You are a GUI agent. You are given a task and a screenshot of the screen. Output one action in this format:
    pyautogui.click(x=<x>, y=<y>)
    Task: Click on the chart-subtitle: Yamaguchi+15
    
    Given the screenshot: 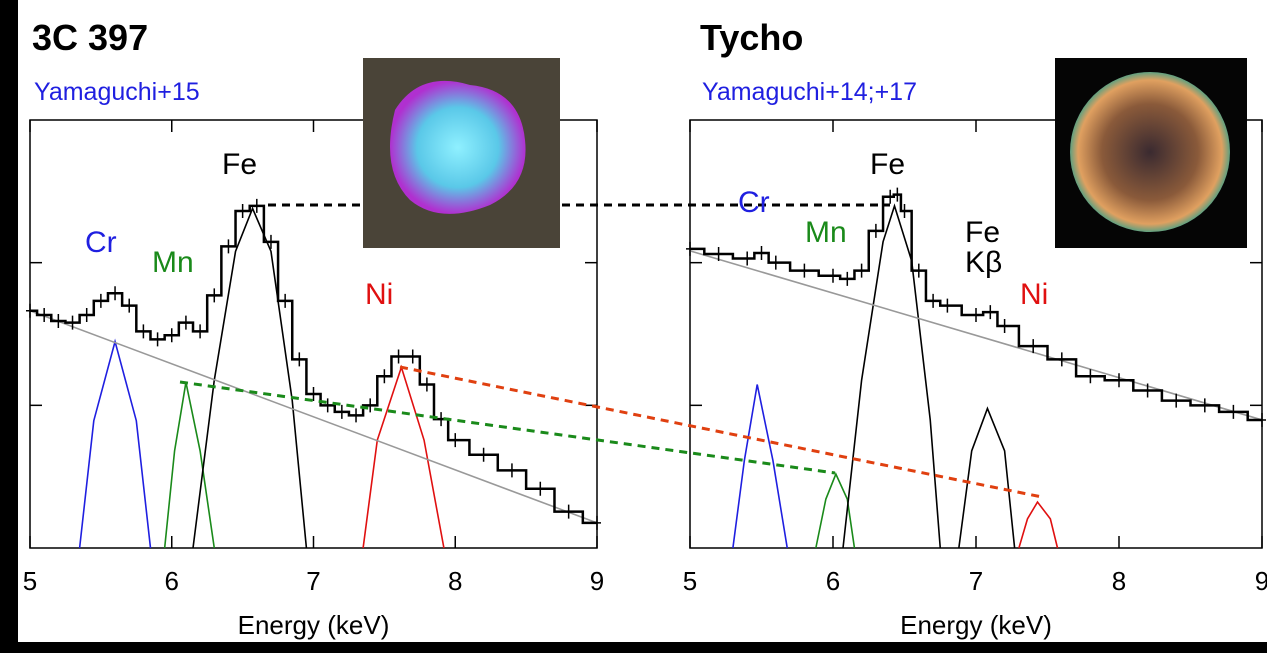 What is the action you would take?
    pyautogui.click(x=117, y=92)
    